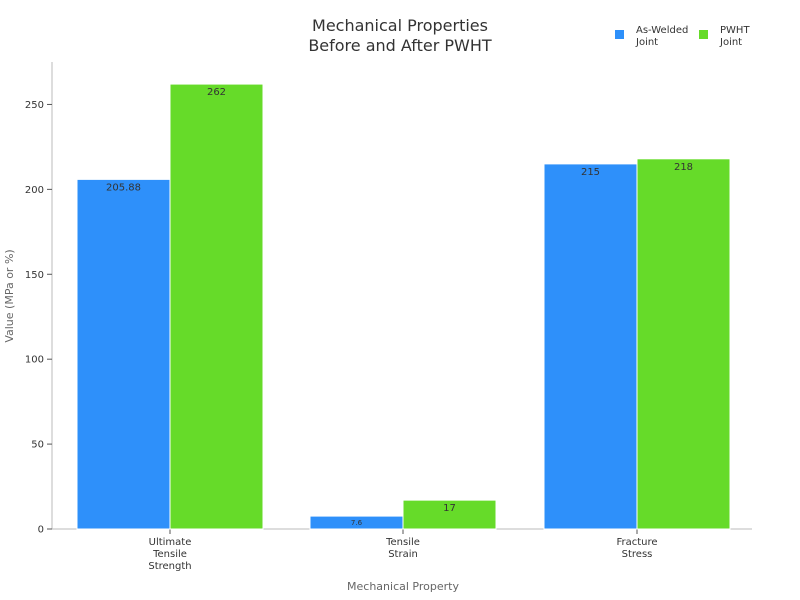 This screenshot has height=600, width=800. What do you see at coordinates (590, 172) in the screenshot?
I see `bar-value-label: 215` at bounding box center [590, 172].